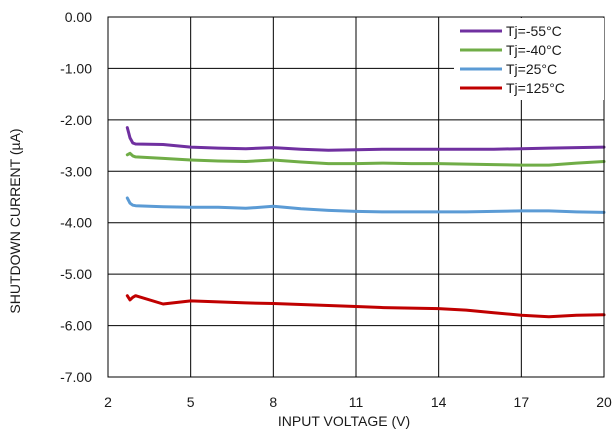 This screenshot has height=443, width=614. Describe the element at coordinates (356, 402) in the screenshot. I see `x-tick-label: 11` at that location.